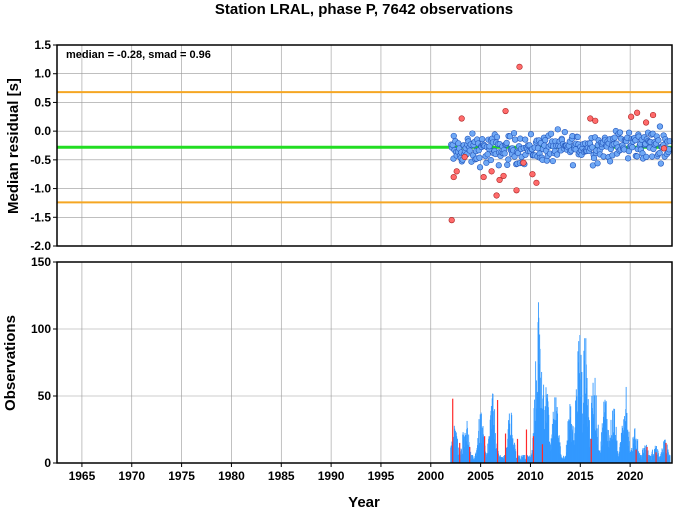 Image resolution: width=678 pixels, height=511 pixels. I want to click on residual-y-ticks: 1.5 1.0 0.5 0.0 -0.5 -1.0 -1.5 -2.0, so click(43, 145).